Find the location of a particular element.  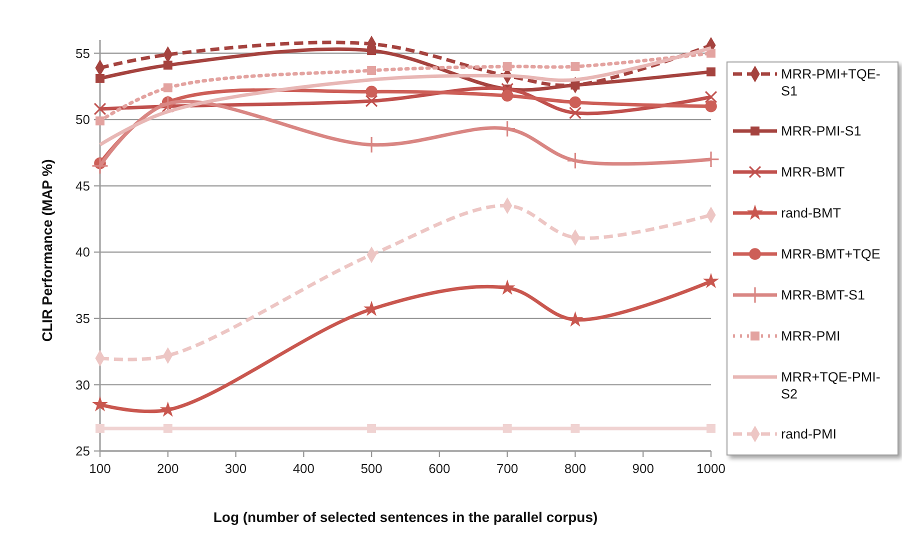

y-tick-label: 35 is located at coordinates (83, 318).